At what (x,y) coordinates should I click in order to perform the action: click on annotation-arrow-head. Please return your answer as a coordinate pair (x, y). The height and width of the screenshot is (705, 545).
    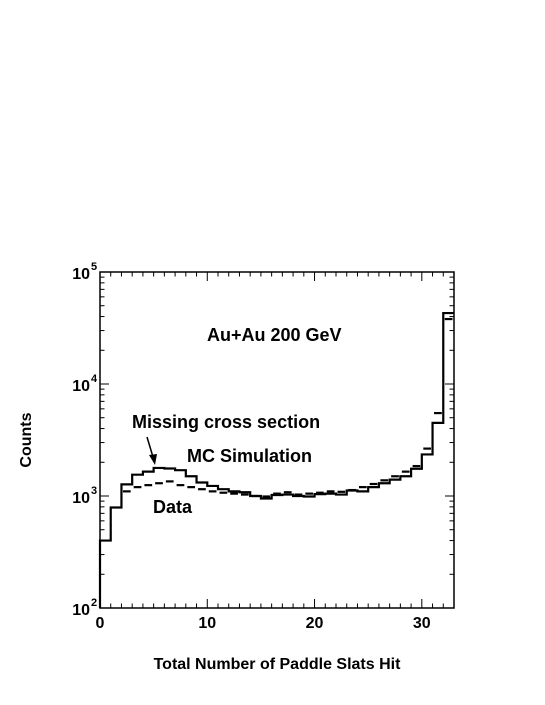
    Looking at the image, I should click on (153, 459).